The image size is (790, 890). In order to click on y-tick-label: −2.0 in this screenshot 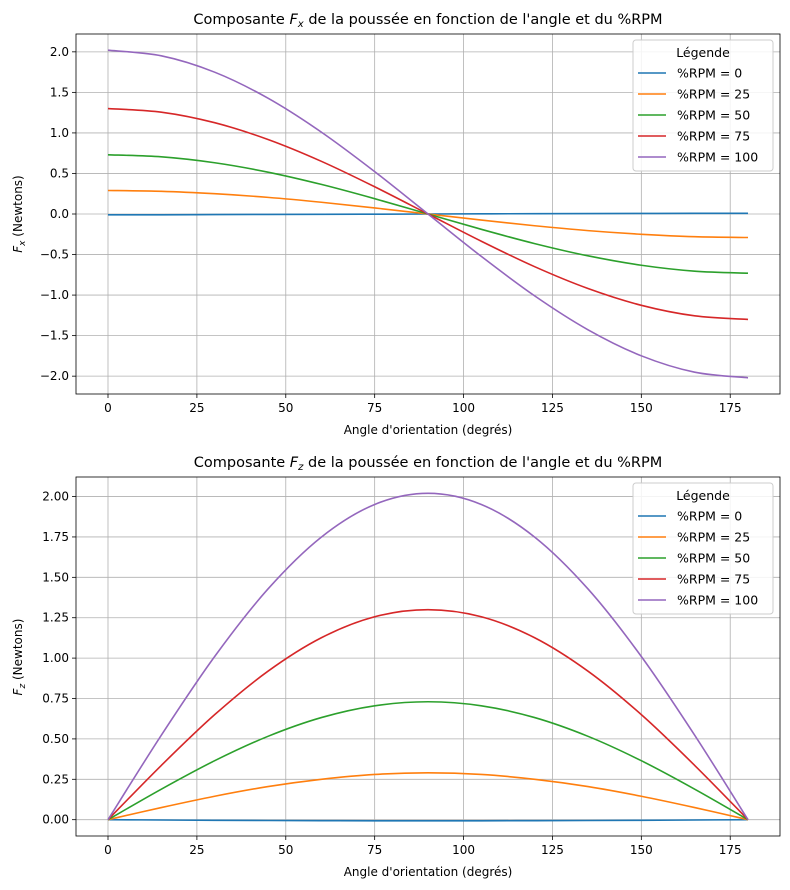, I will do `click(54, 376)`.